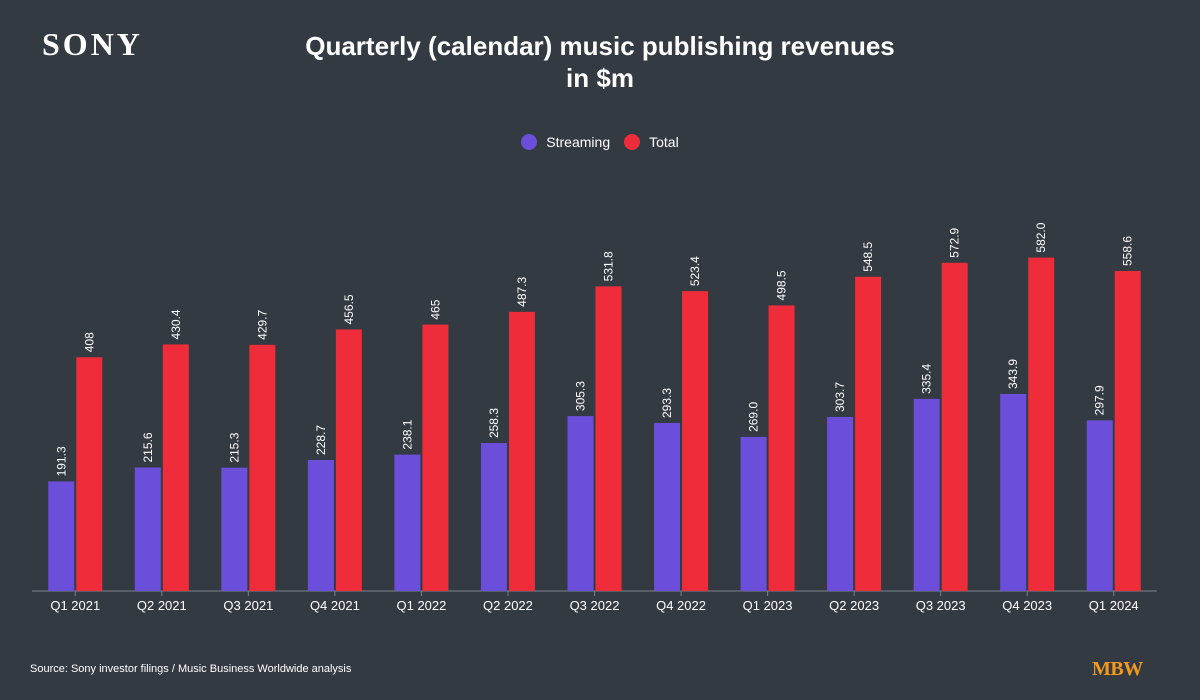 The image size is (1200, 700). Describe the element at coordinates (262, 467) in the screenshot. I see `bar-total-q3-2021` at that location.